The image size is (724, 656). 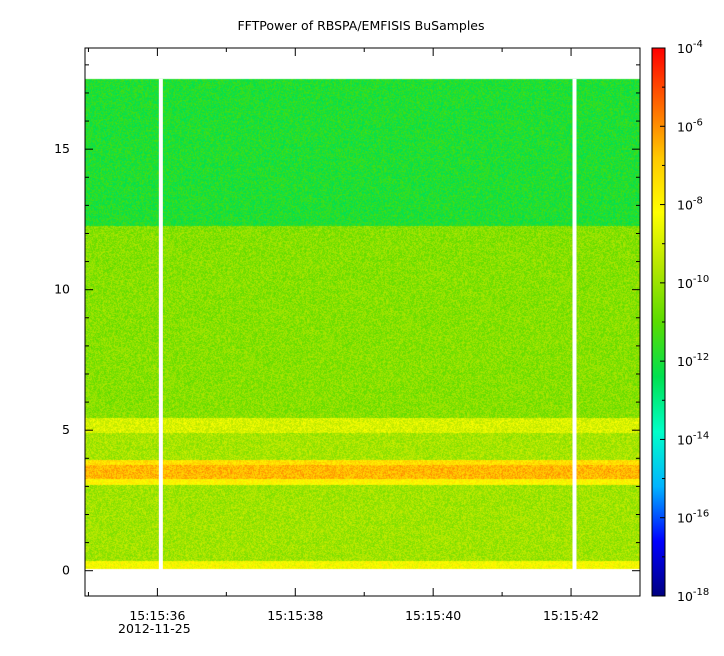 What do you see at coordinates (684, 321) in the screenshot?
I see `colorbar-axis: 10⁻⁴ 10⁻⁶ 10⁻⁸ 10⁻¹⁰ 10⁻¹² 10⁻¹⁴ 10⁻¹⁶ 10⁻¹⁸` at bounding box center [684, 321].